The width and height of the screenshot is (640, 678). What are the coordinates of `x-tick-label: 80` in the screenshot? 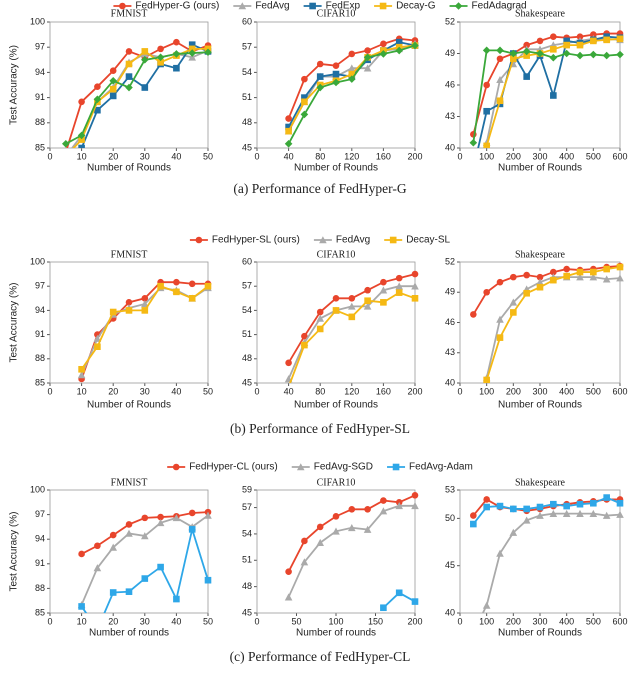 It's located at (320, 156).